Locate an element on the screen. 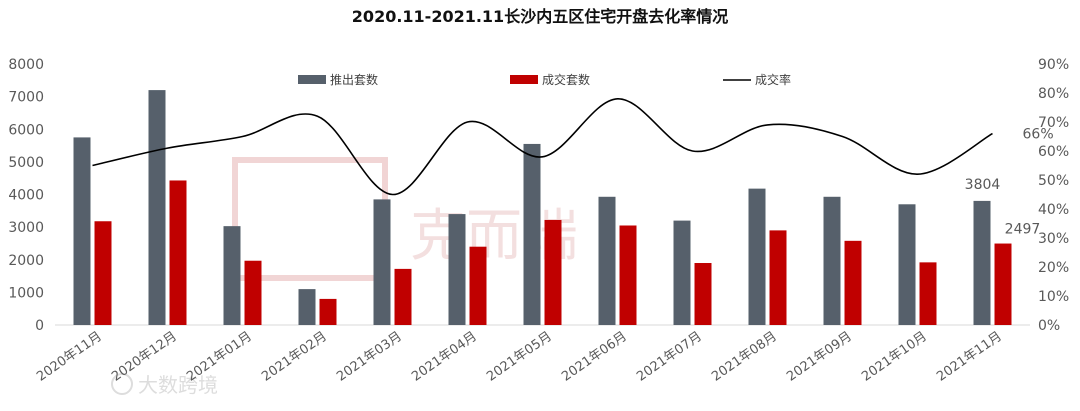 This screenshot has height=411, width=1080. x-tick-label: 2021年04月 is located at coordinates (444, 357).